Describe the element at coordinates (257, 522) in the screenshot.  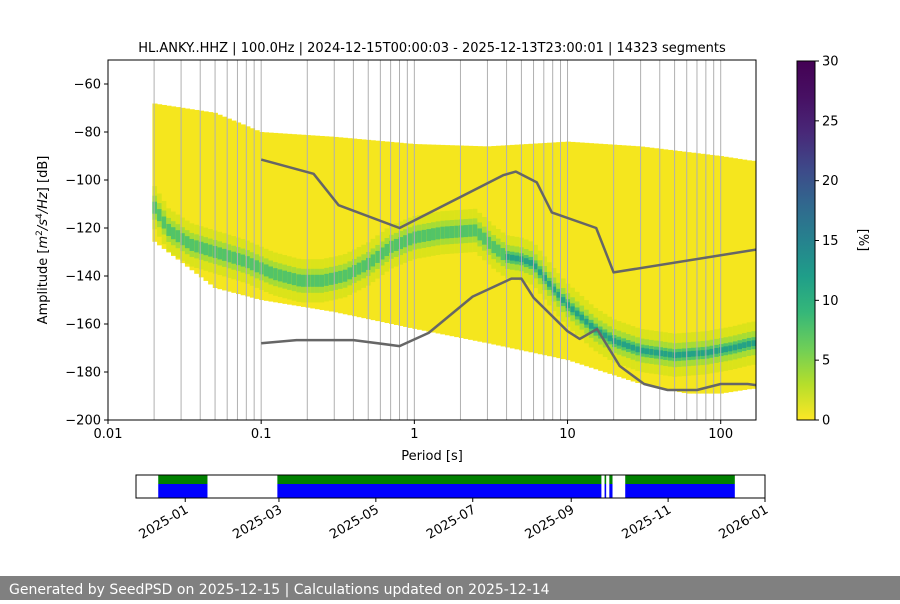
I see `availability-tick-label: 2025-03` at that location.